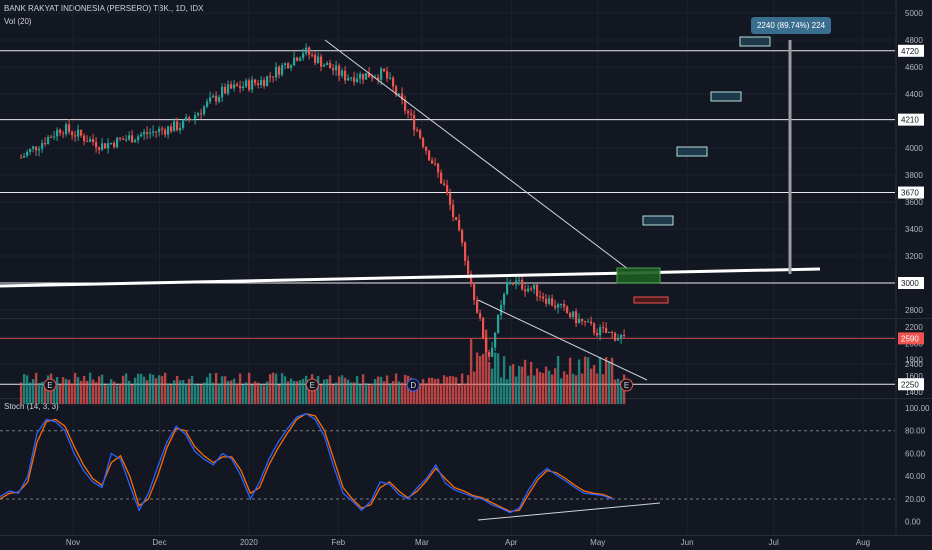 The width and height of the screenshot is (932, 550). What do you see at coordinates (687, 542) in the screenshot?
I see `time-tick-label: Jun` at bounding box center [687, 542].